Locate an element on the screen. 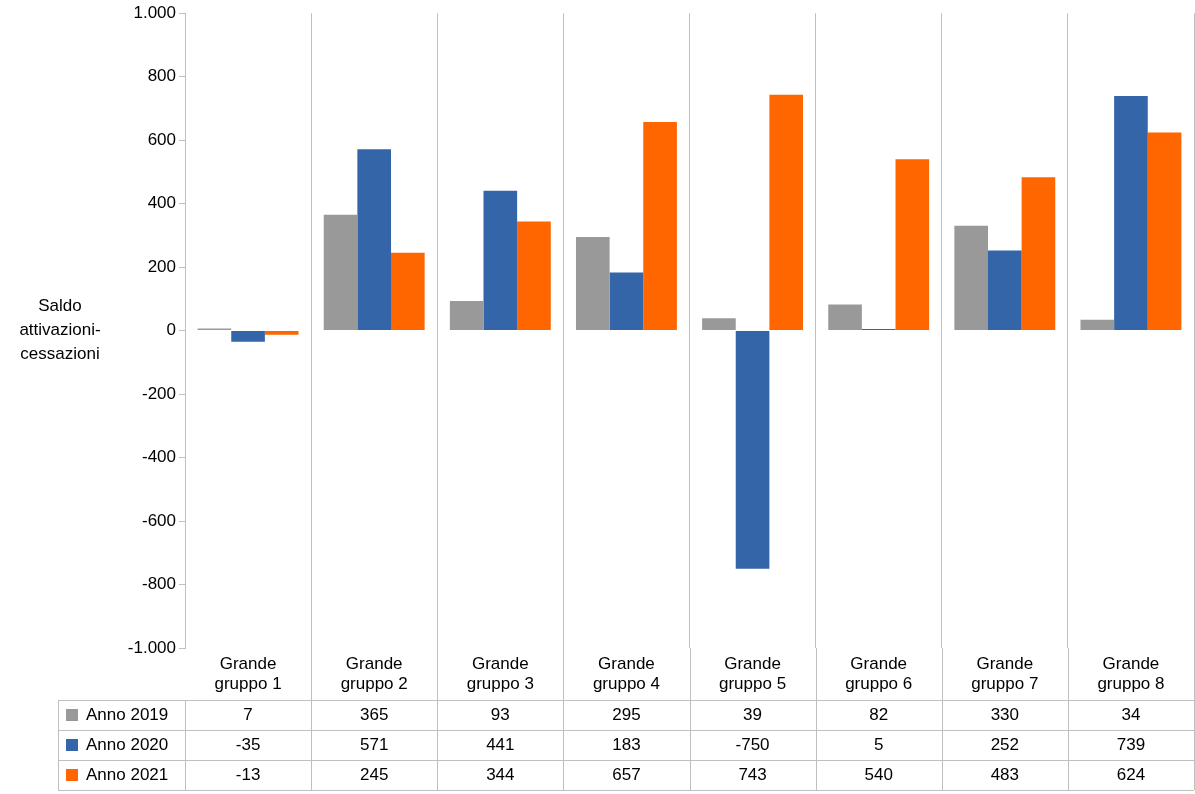 Image resolution: width=1195 pixels, height=794 pixels. data-label: -750 is located at coordinates (752, 744).